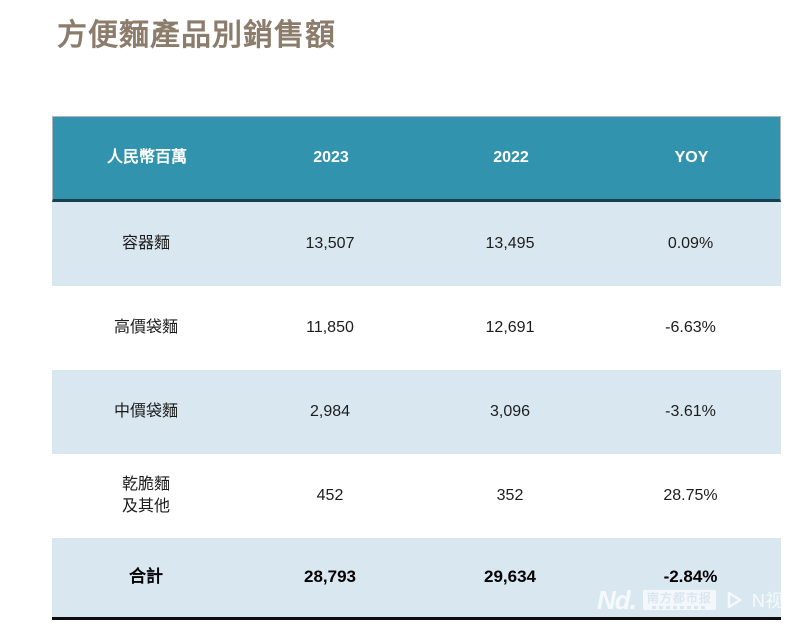 Image resolution: width=800 pixels, height=635 pixels. Describe the element at coordinates (690, 496) in the screenshot. I see `value-yoy: 28.75%` at that location.